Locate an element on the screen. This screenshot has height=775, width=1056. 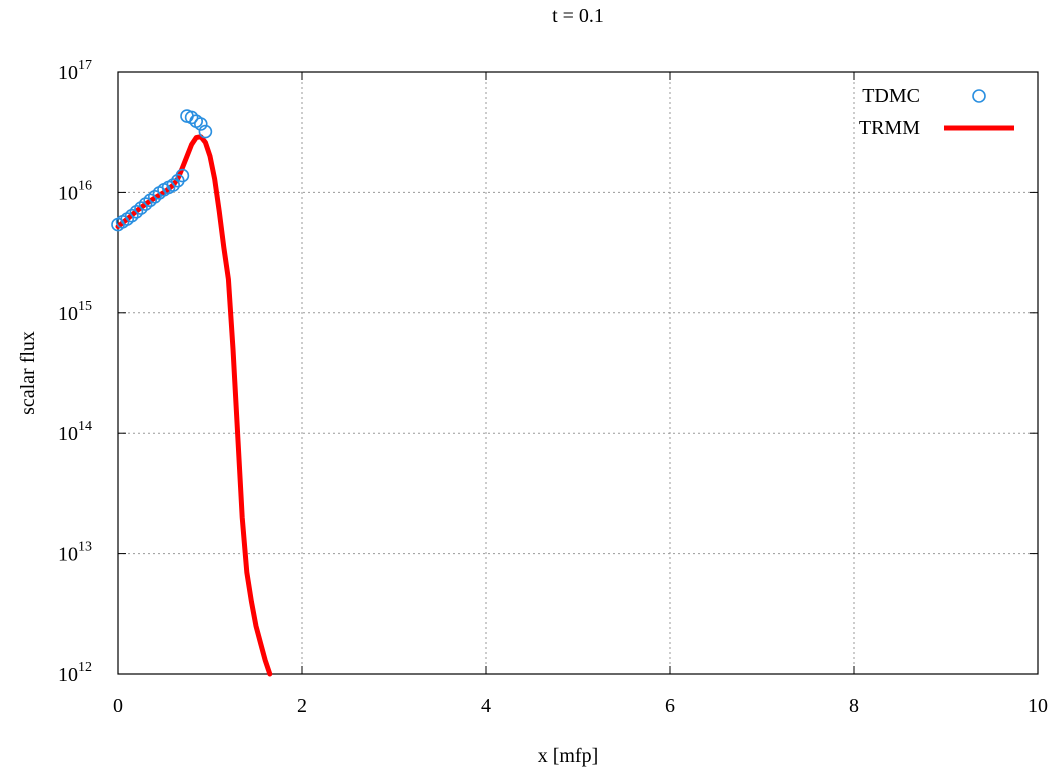
x-tick-label: 4 is located at coordinates (486, 706).